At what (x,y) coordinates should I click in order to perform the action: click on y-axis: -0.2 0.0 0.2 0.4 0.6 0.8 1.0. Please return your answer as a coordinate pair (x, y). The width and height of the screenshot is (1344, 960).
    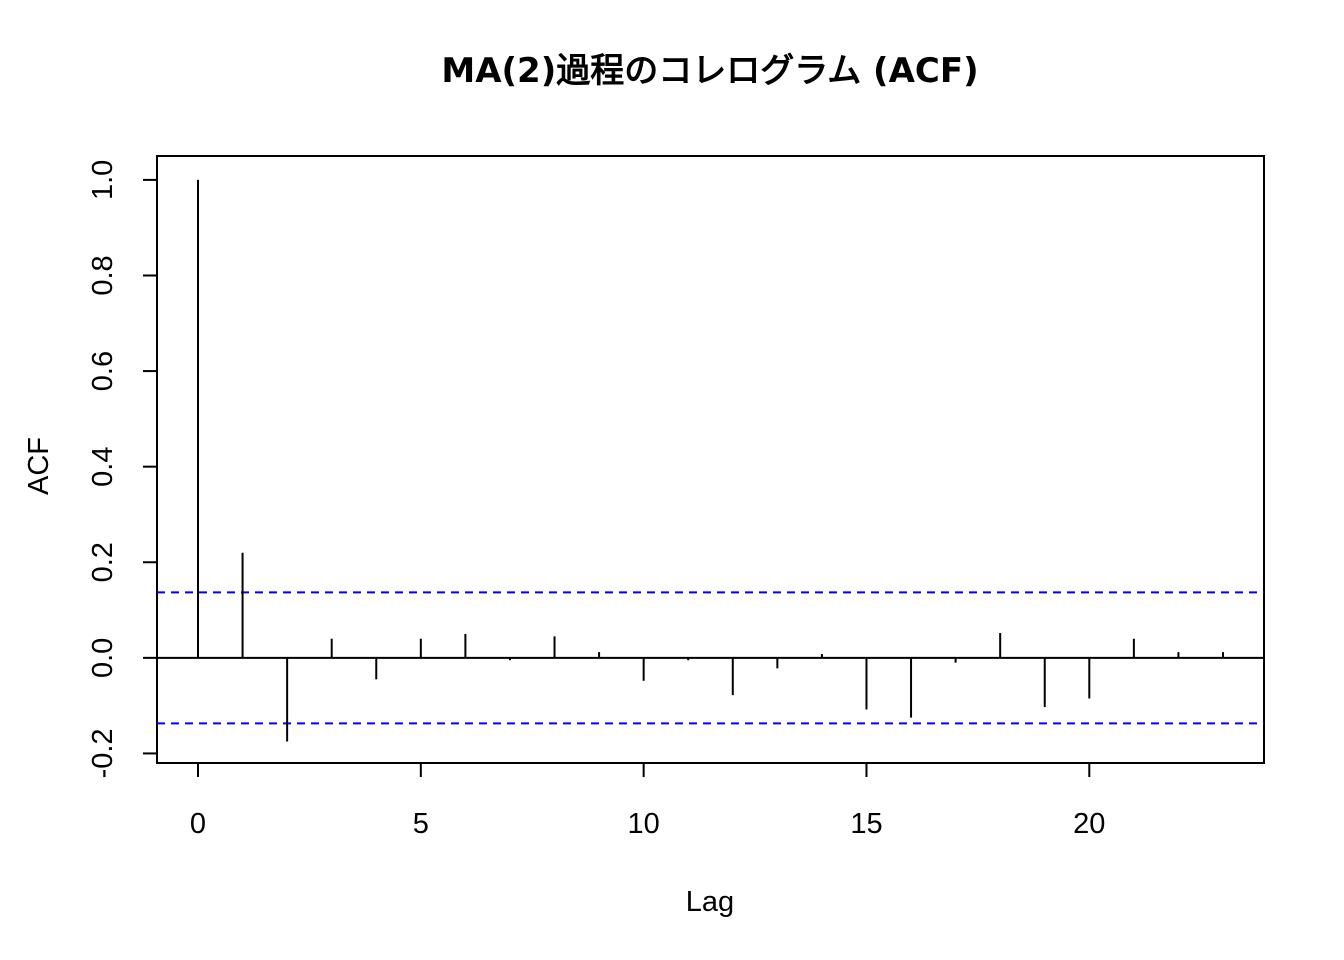
    Looking at the image, I should click on (122, 469).